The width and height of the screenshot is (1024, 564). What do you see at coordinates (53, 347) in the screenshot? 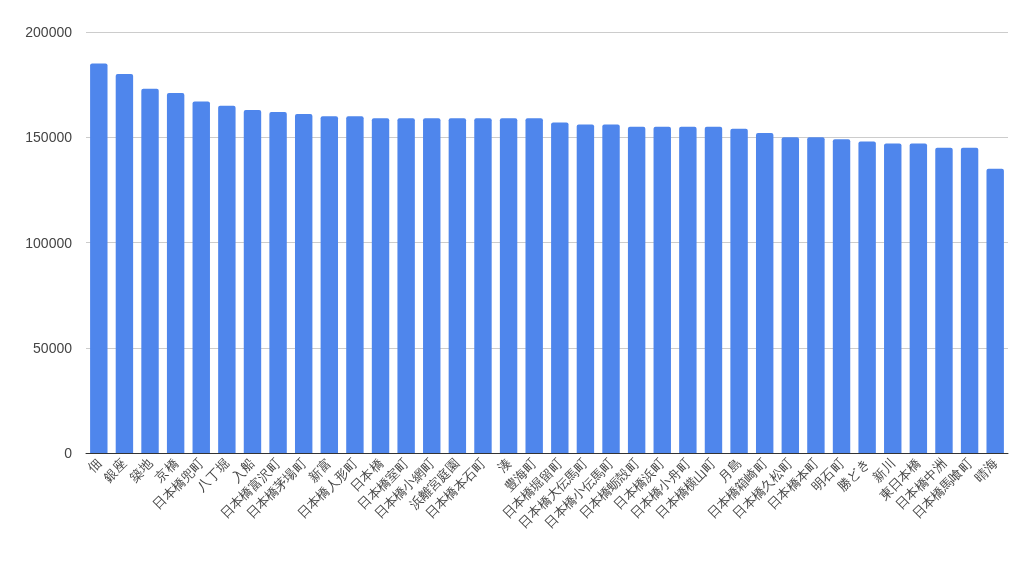
I see `y-tick-label: 50000` at bounding box center [53, 347].